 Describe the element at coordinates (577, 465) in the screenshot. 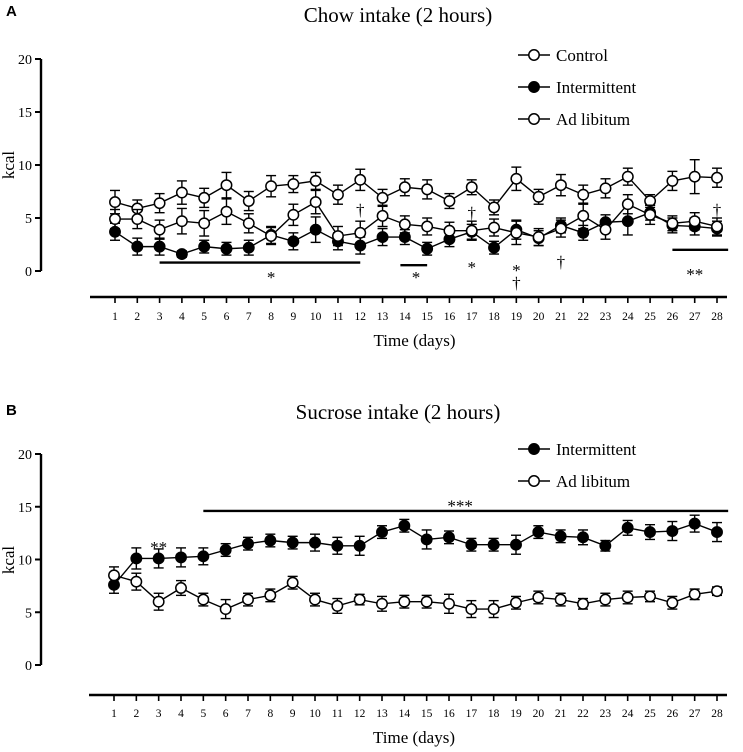

I see `legend: Intermittent Ad libitum` at that location.